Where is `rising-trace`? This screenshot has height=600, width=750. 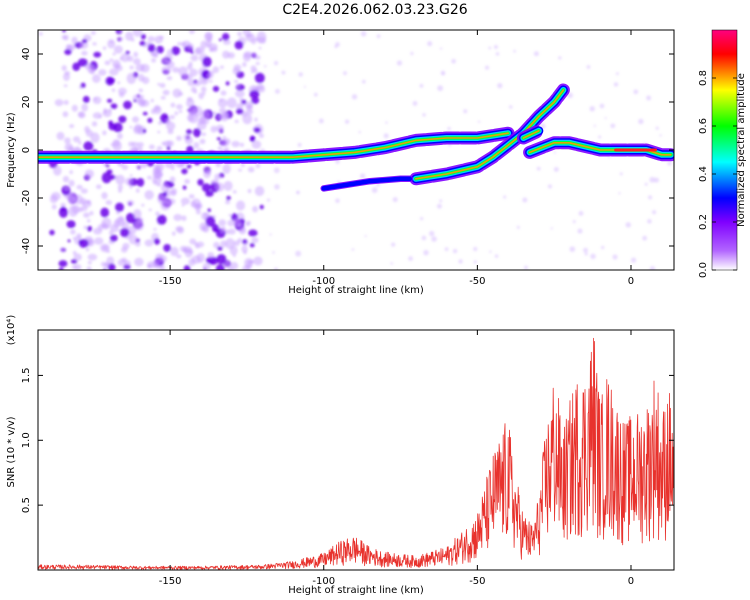 rising-trace is located at coordinates (489, 134).